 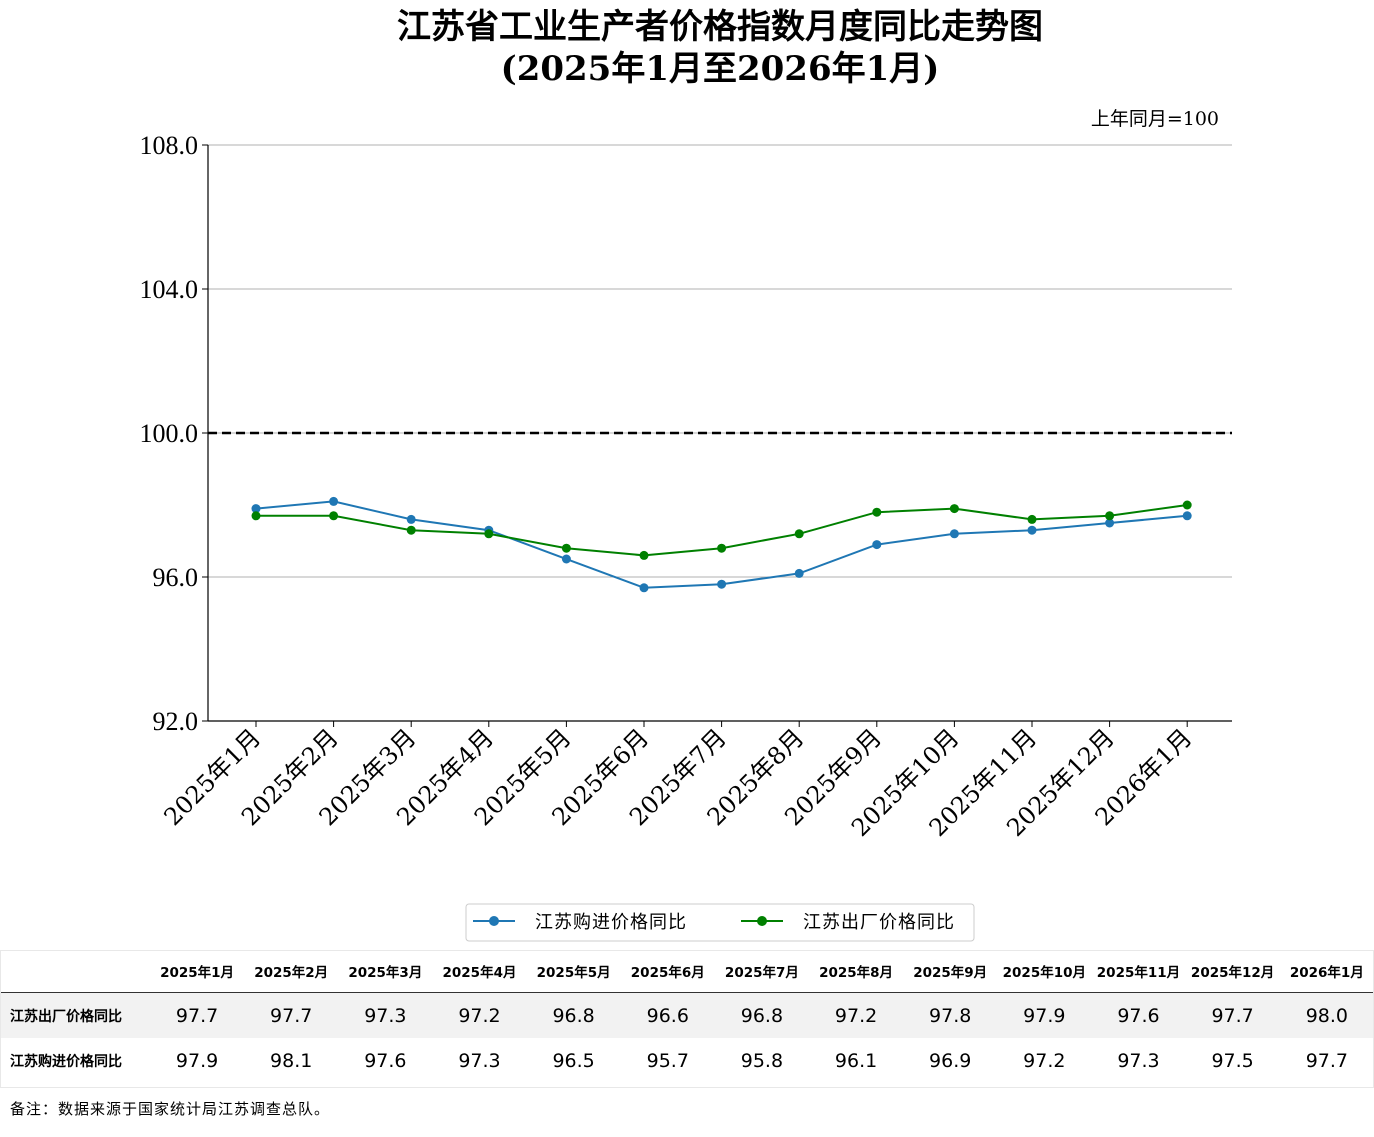 I want to click on table-cell: 96.1, so click(x=856, y=1060).